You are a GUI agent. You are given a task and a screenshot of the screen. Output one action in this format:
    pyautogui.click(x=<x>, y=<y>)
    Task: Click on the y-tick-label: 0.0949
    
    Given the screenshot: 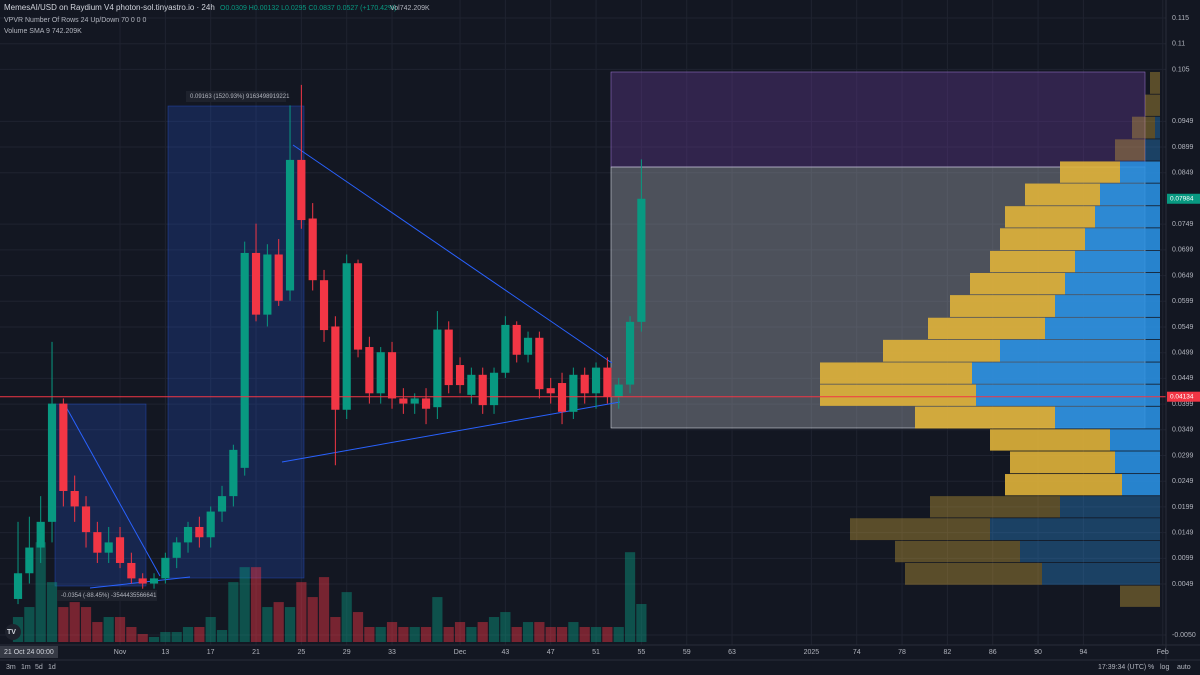 What is the action you would take?
    pyautogui.click(x=1183, y=121)
    